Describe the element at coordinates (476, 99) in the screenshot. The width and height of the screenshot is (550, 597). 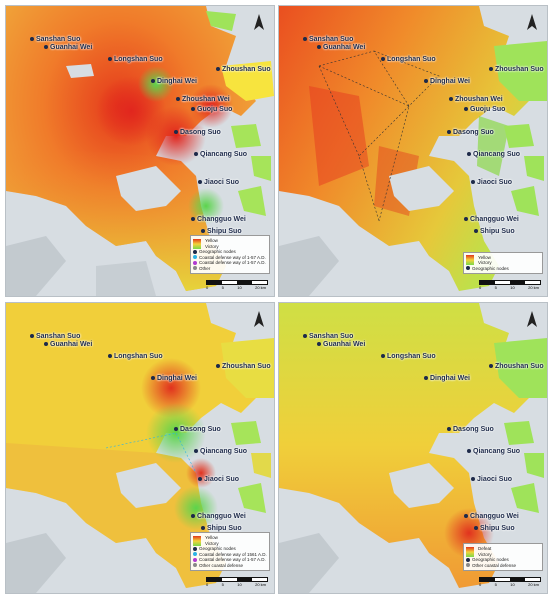
I see `place-label: Zhoushan Wei` at that location.